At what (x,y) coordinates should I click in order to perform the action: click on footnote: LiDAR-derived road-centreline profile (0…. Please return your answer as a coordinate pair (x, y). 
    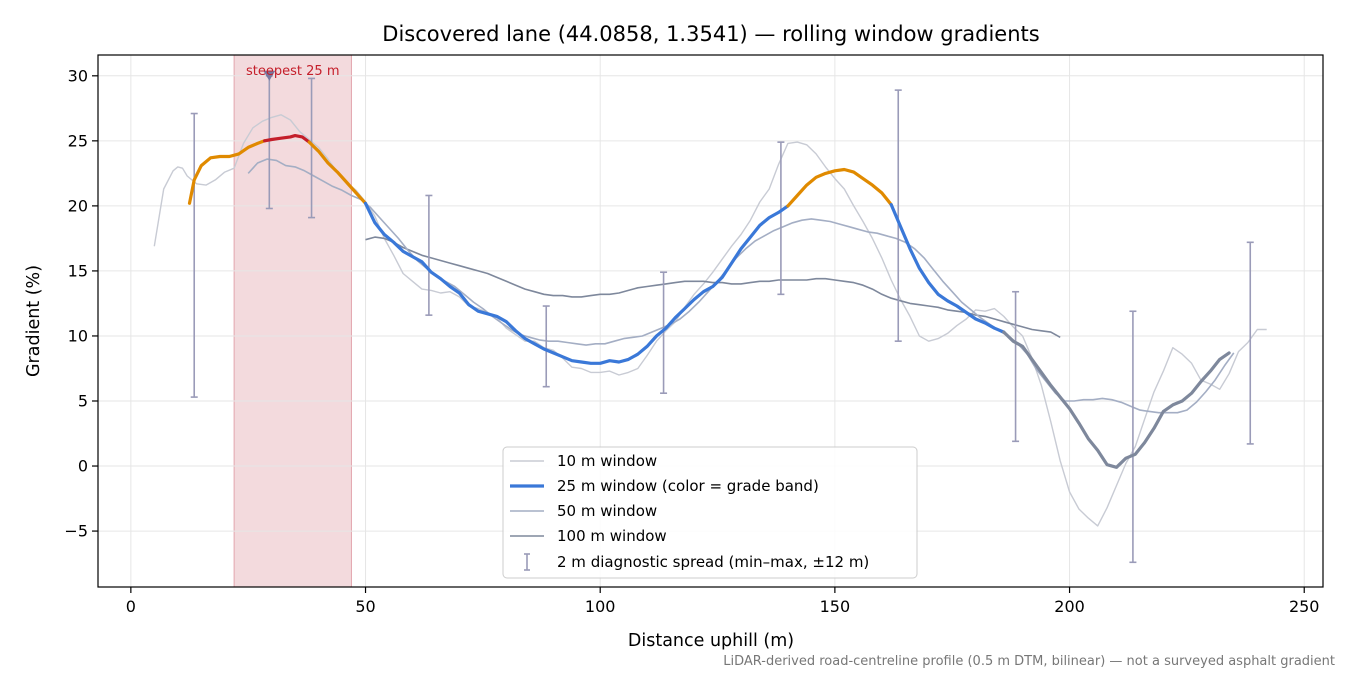
    Looking at the image, I should click on (1029, 661).